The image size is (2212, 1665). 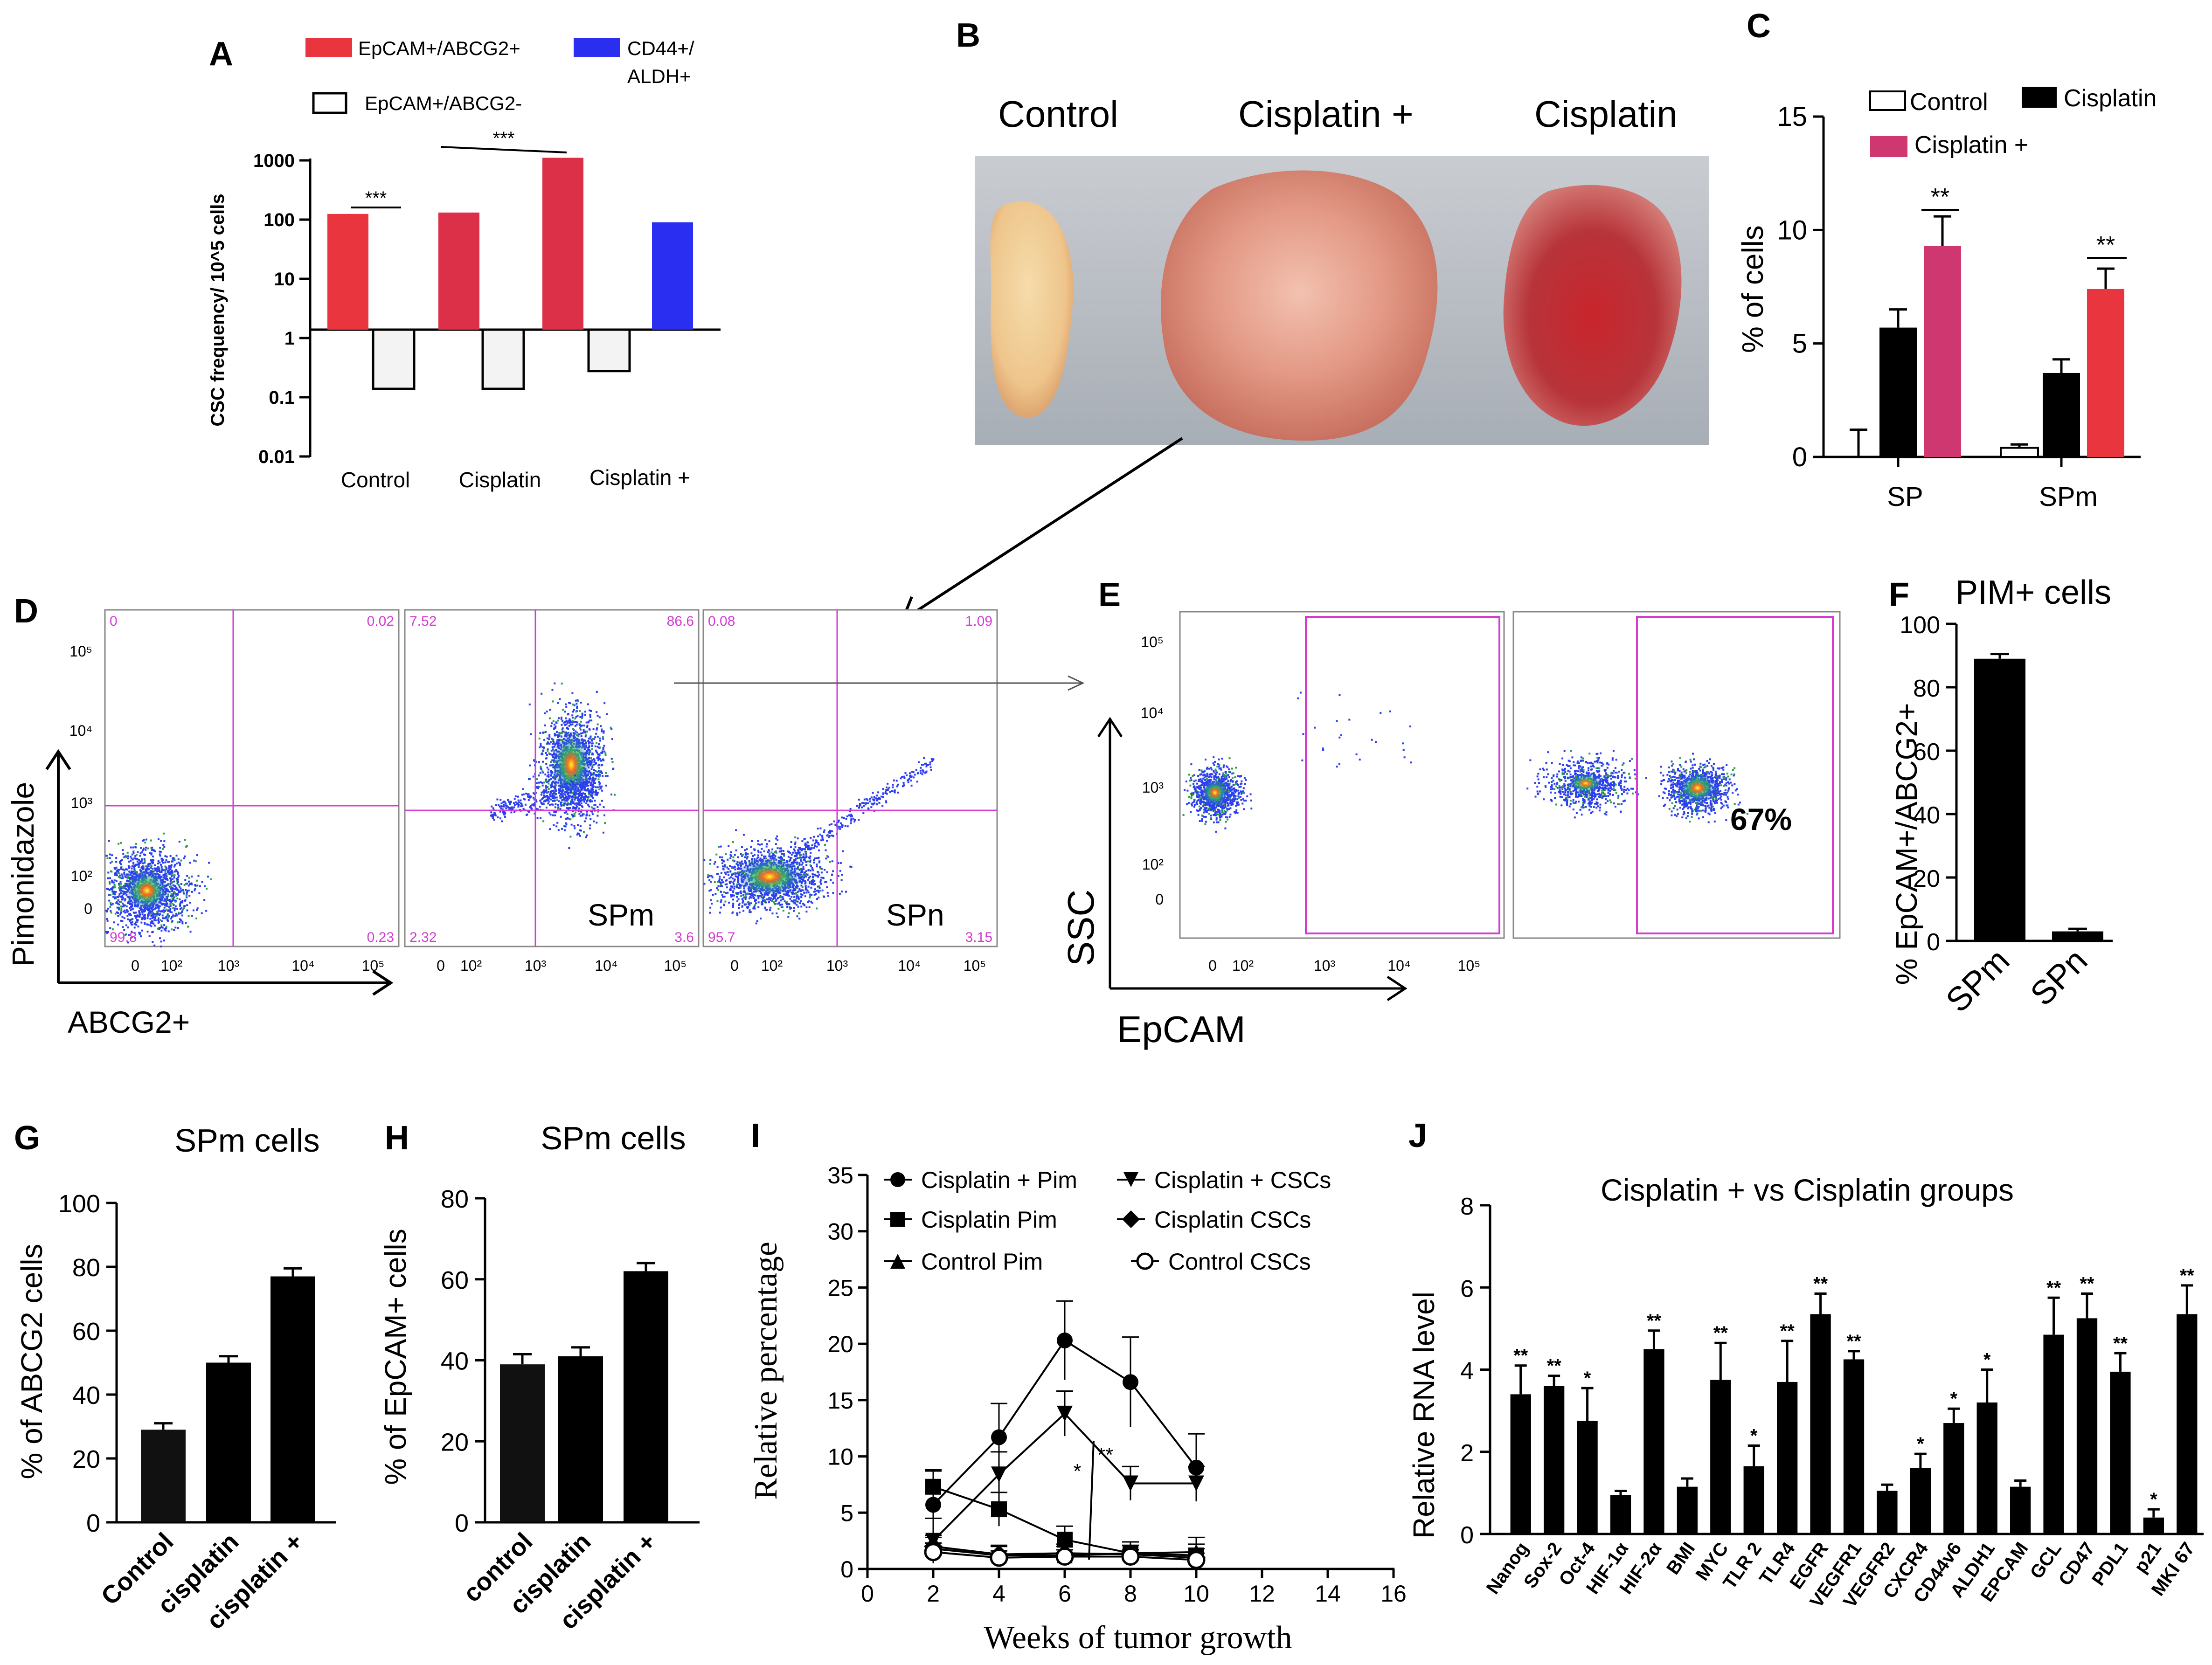 I want to click on d-xtick: 10⁴, so click(x=302, y=965).